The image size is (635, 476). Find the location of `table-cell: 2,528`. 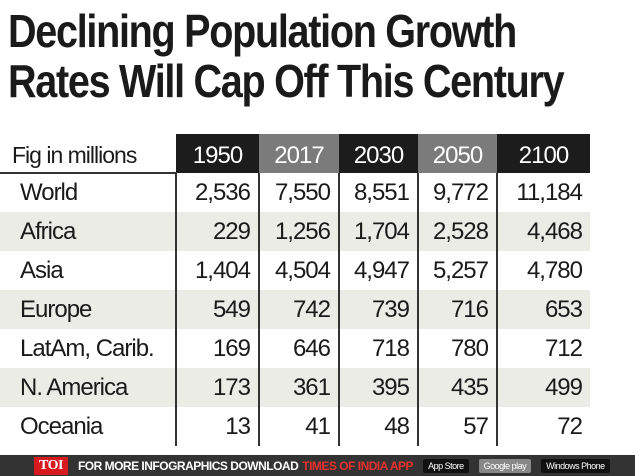

table-cell: 2,528 is located at coordinates (457, 231).